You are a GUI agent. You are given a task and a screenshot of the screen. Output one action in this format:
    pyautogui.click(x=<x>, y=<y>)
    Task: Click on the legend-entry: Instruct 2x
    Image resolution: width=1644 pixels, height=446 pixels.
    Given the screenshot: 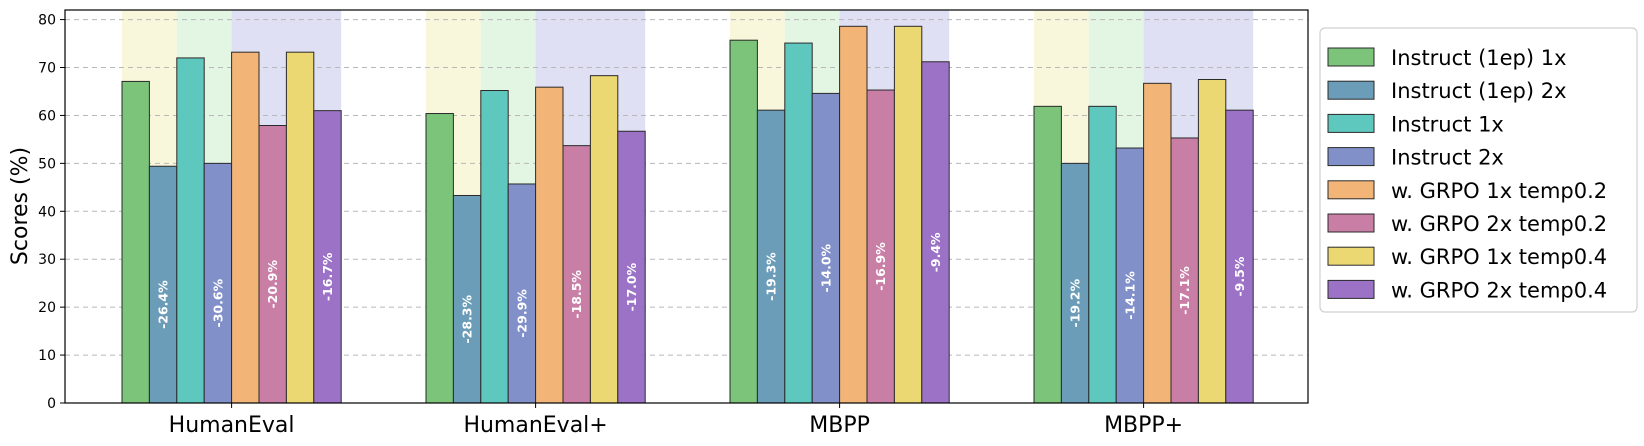 What is the action you would take?
    pyautogui.click(x=1447, y=158)
    